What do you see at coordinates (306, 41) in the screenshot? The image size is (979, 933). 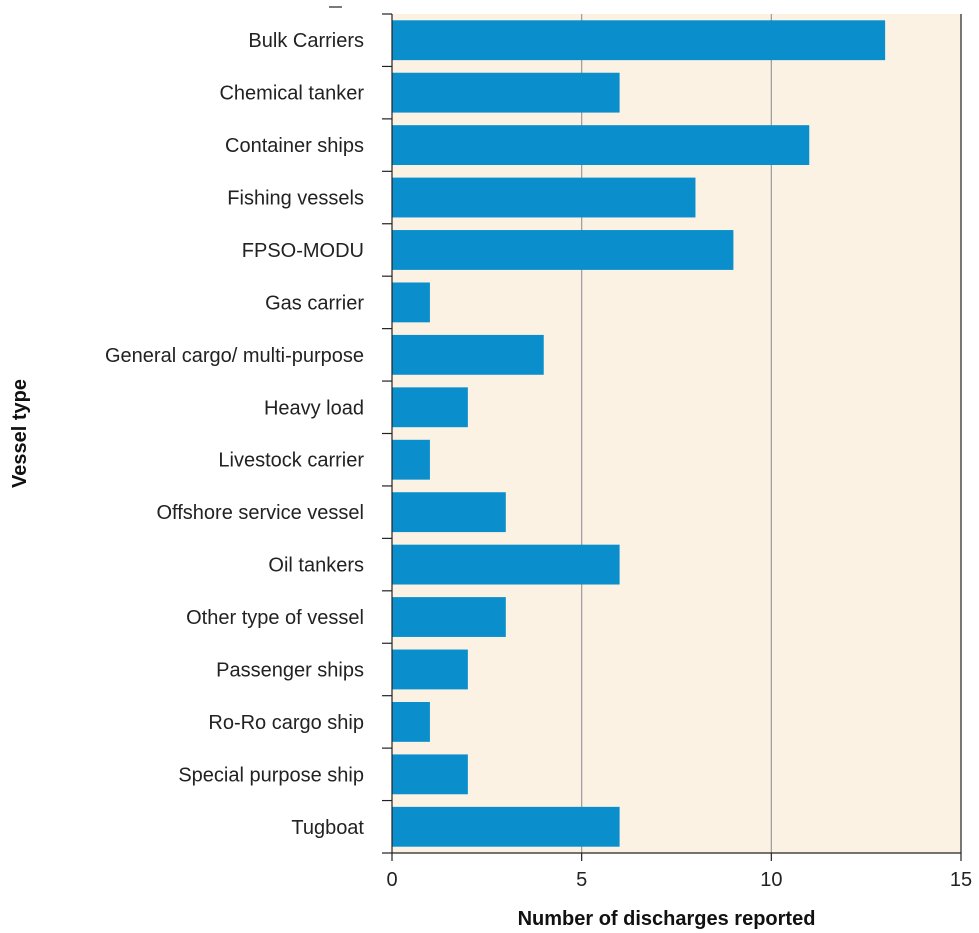 I see `category-label: Bulk Carriers` at bounding box center [306, 41].